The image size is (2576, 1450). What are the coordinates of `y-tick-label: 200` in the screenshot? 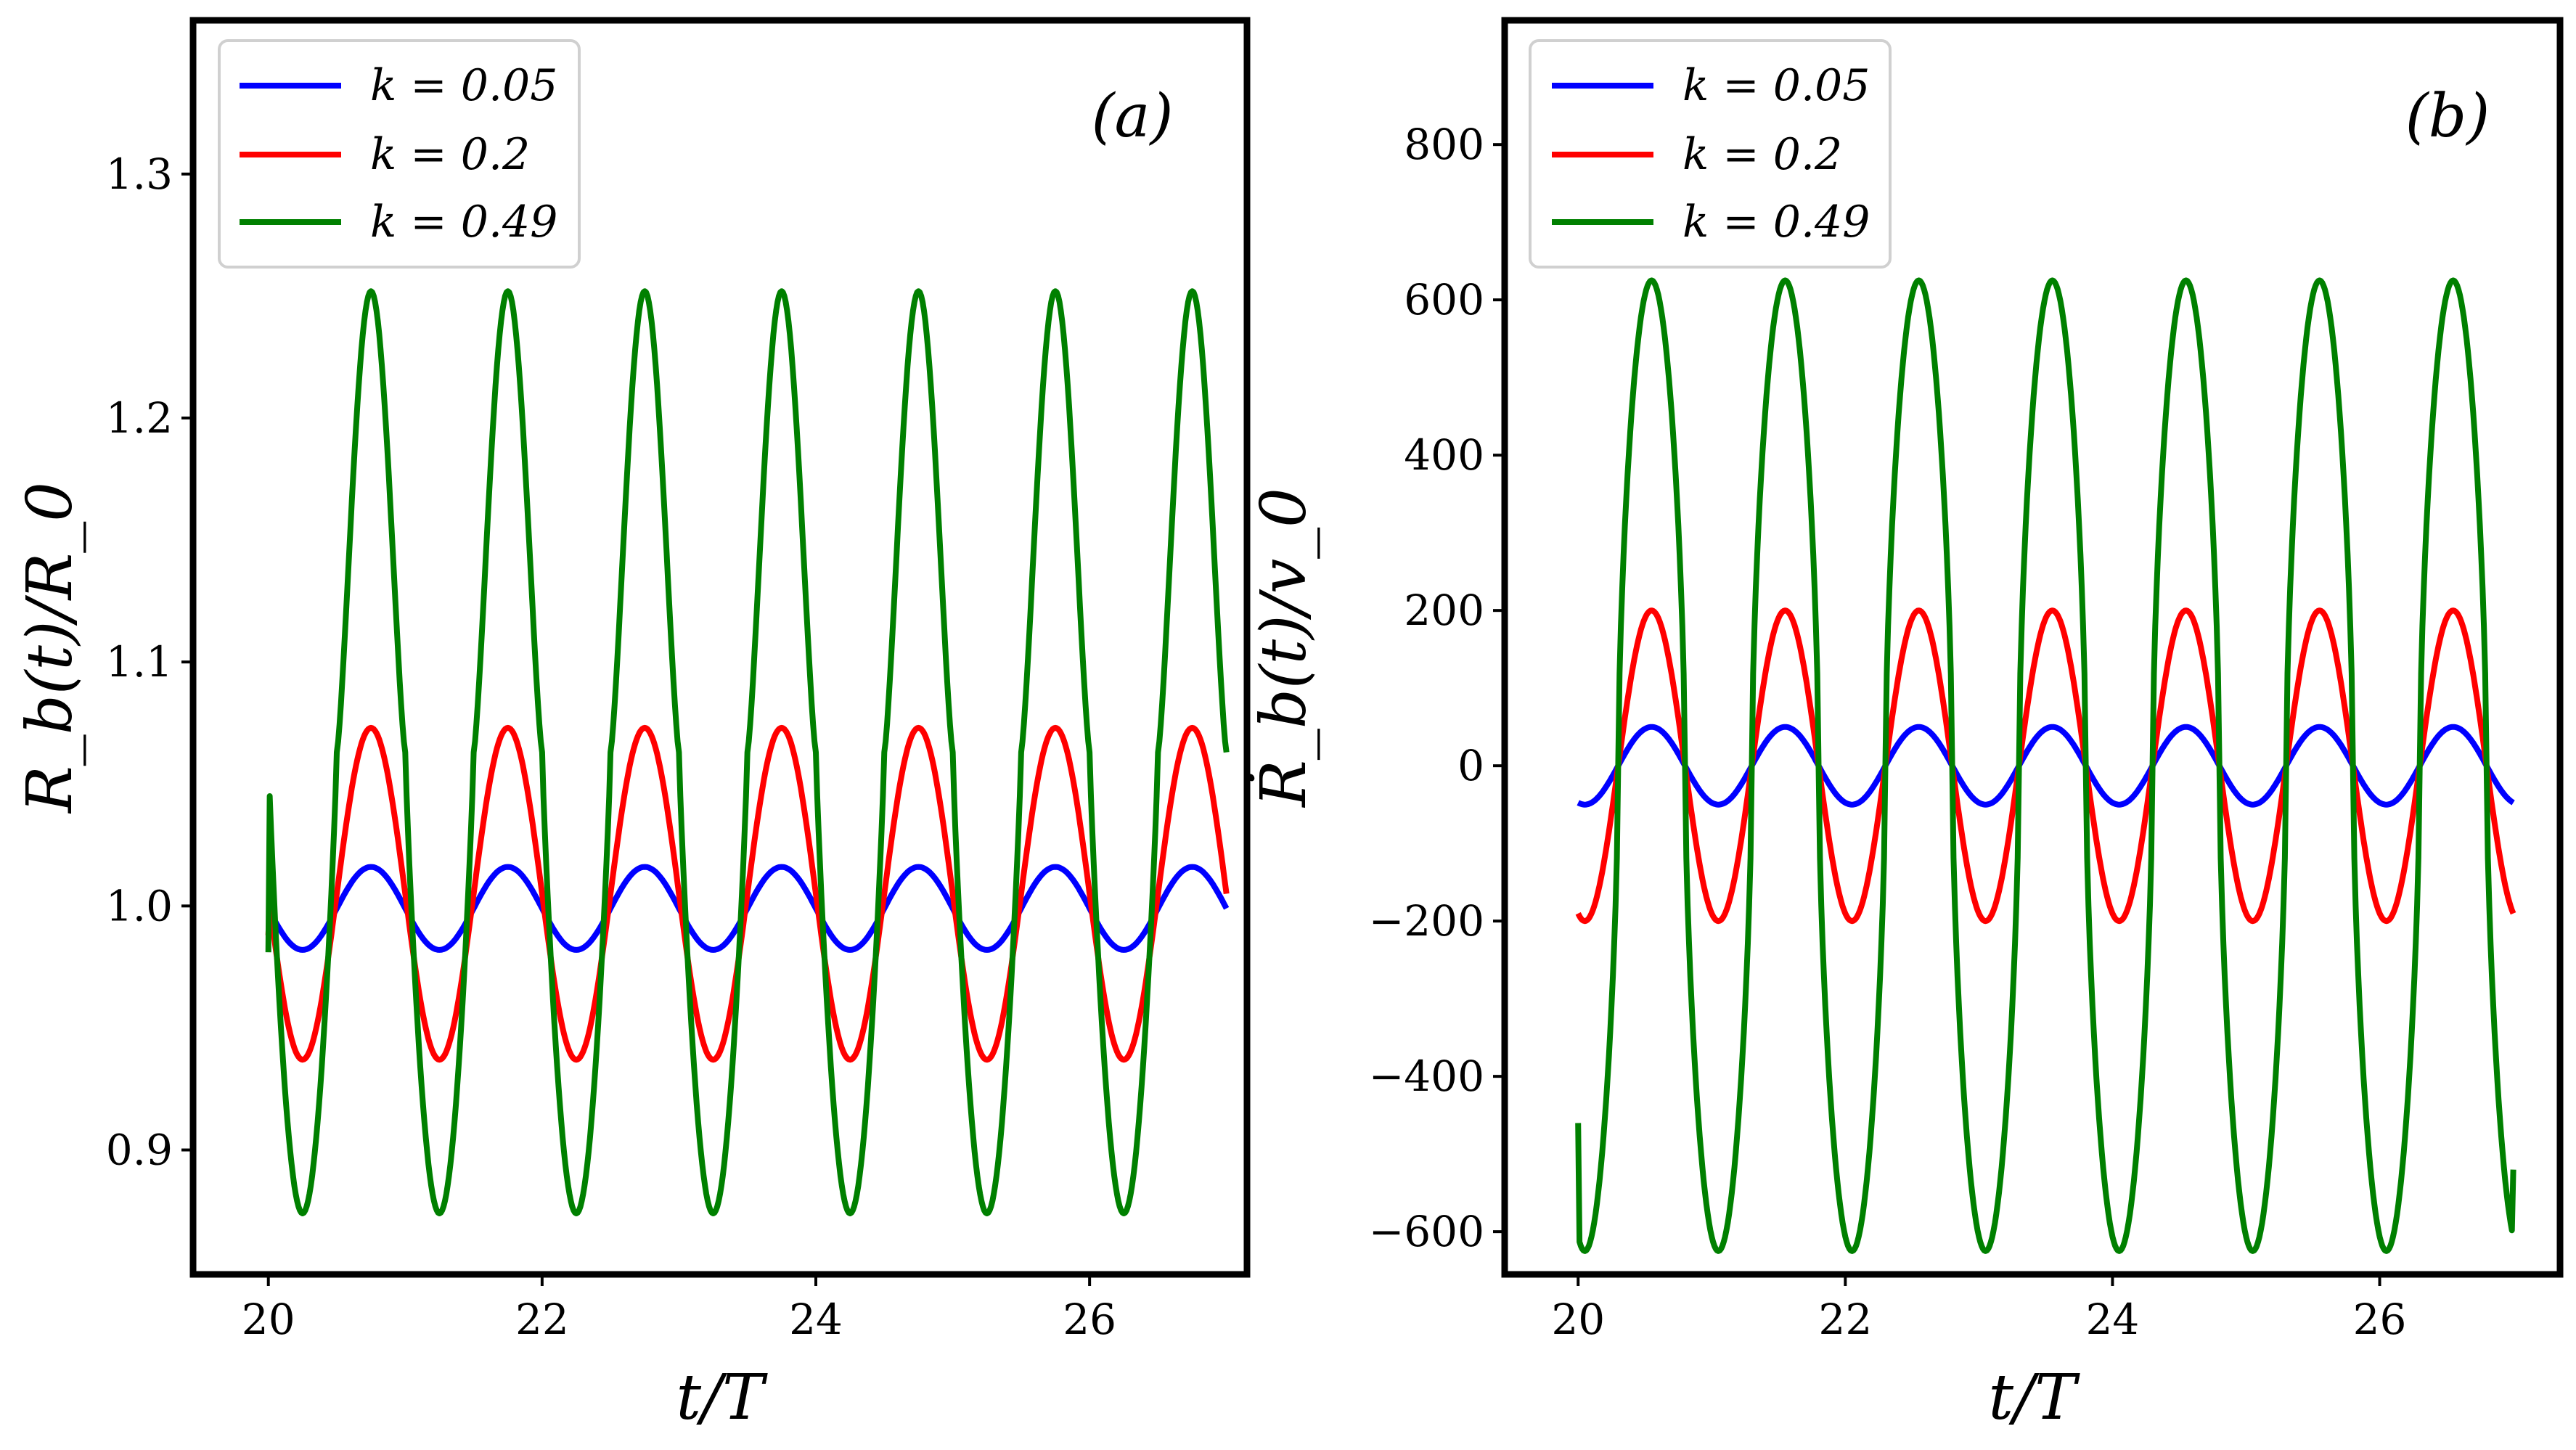 It's located at (1444, 610).